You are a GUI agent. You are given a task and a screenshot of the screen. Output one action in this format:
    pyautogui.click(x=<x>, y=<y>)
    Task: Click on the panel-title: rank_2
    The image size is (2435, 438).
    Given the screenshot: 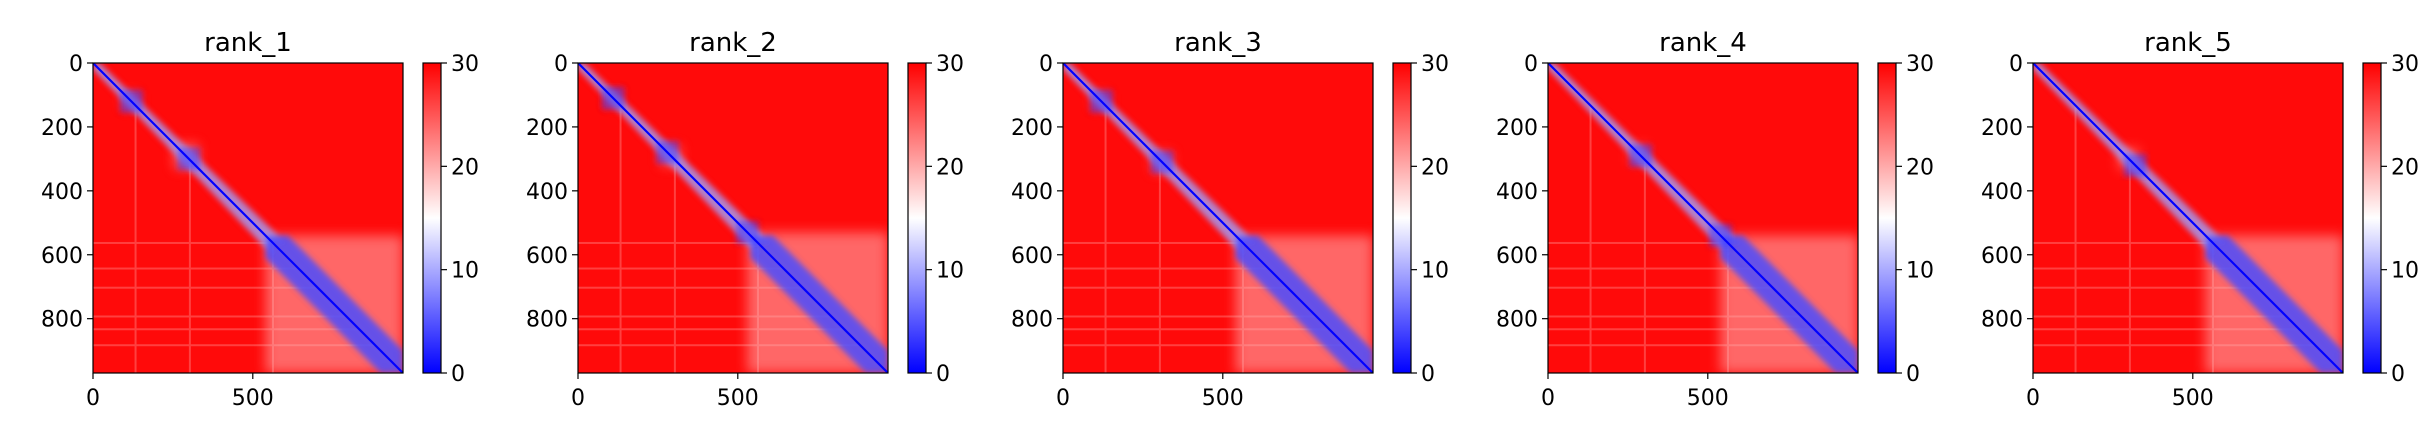 What is the action you would take?
    pyautogui.click(x=733, y=43)
    